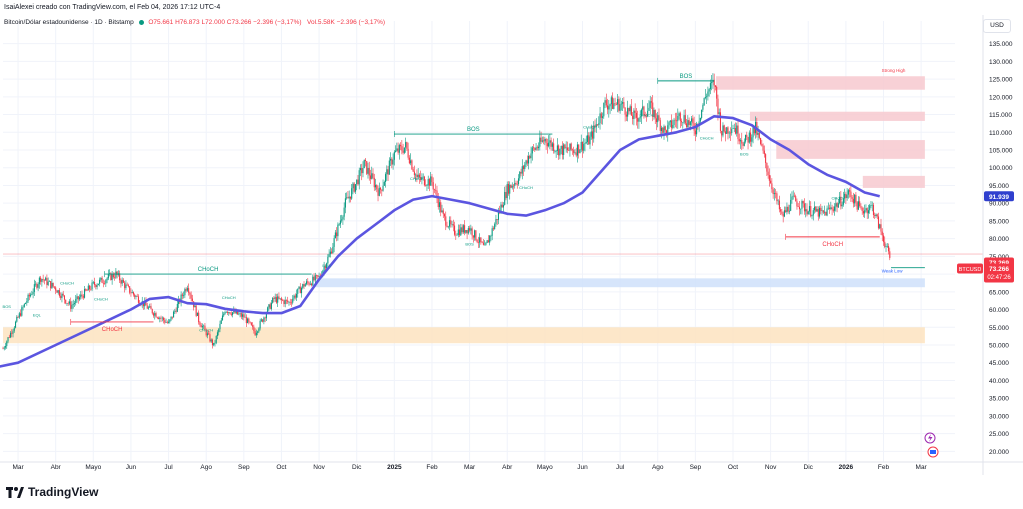 This screenshot has height=509, width=1023. I want to click on structure-label: CHoCH, so click(112, 330).